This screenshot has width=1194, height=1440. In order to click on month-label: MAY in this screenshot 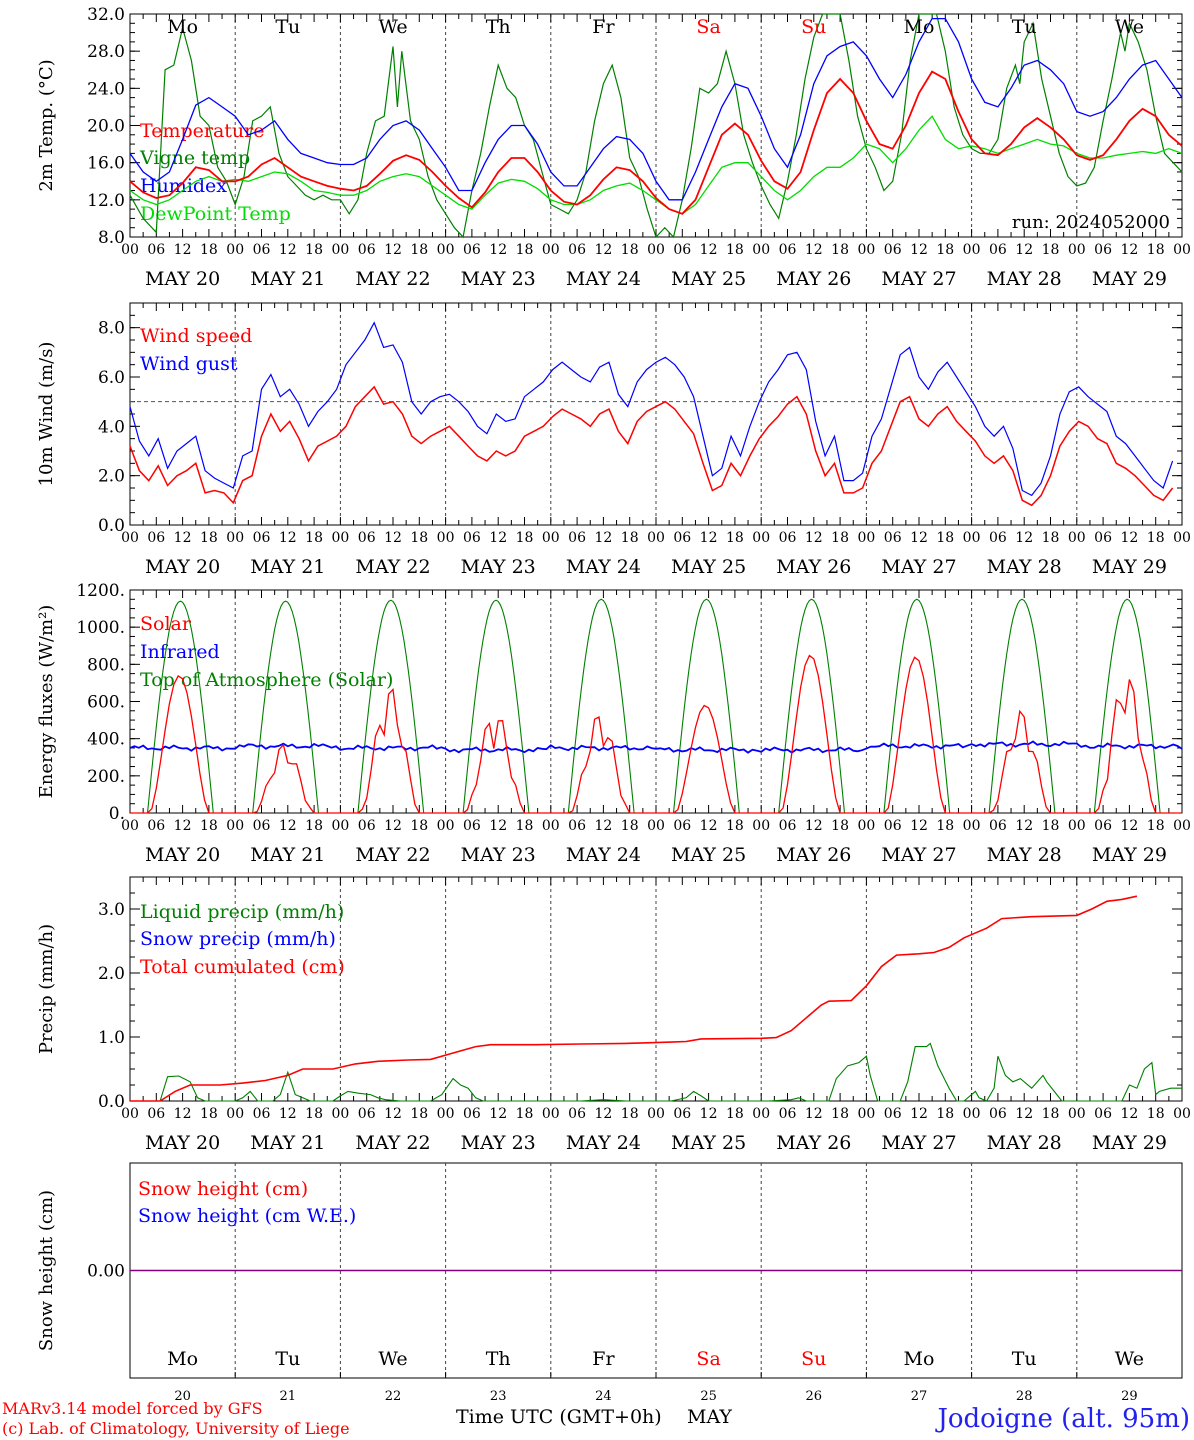, I will do `click(709, 1417)`.